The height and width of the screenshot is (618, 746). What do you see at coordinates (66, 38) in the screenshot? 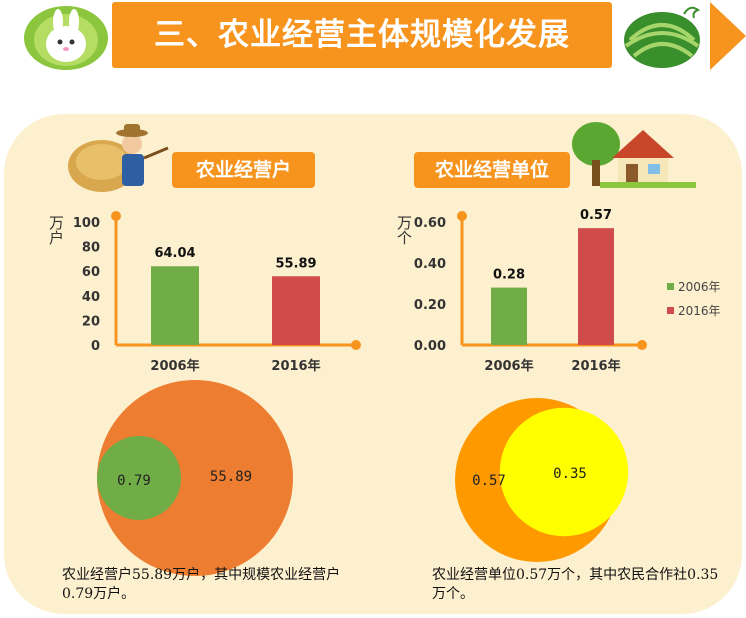
I see `cabbage-bunny-icon` at bounding box center [66, 38].